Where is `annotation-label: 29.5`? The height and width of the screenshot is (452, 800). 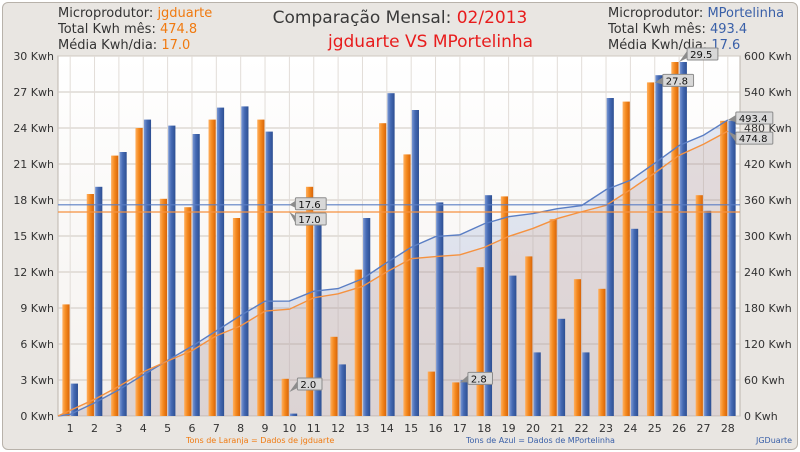 annotation-label: 29.5 is located at coordinates (701, 55).